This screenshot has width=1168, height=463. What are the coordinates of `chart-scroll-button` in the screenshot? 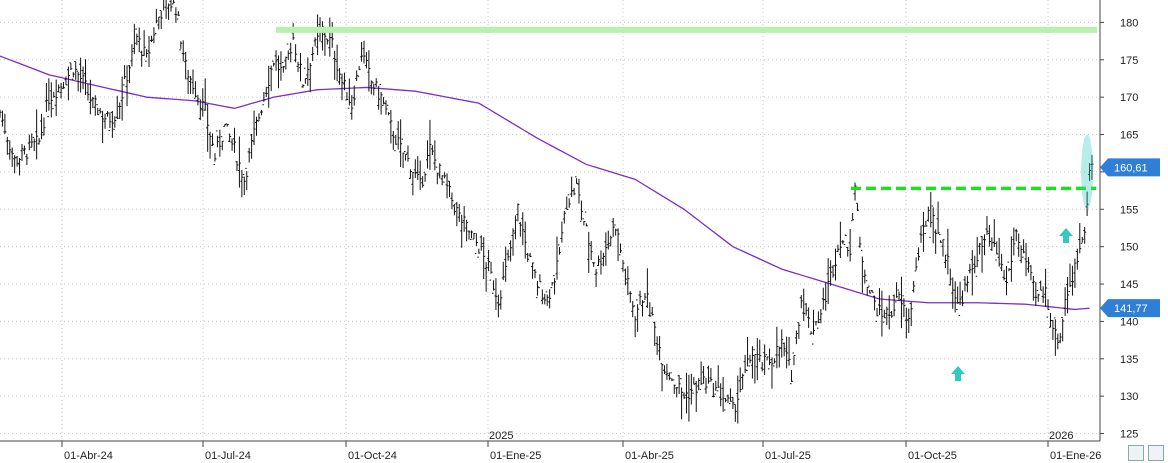 It's located at (1156, 453).